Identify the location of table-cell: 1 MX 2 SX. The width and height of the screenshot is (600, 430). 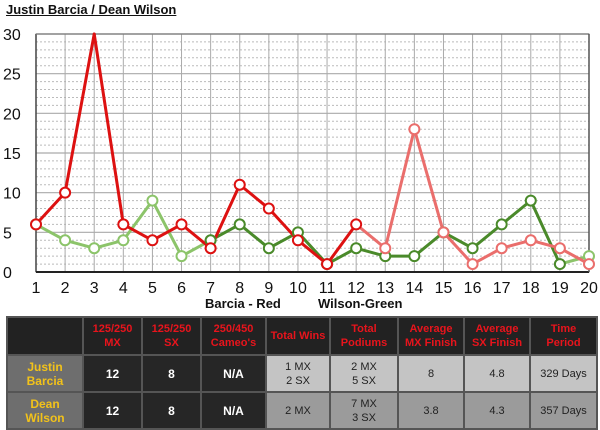
(298, 373).